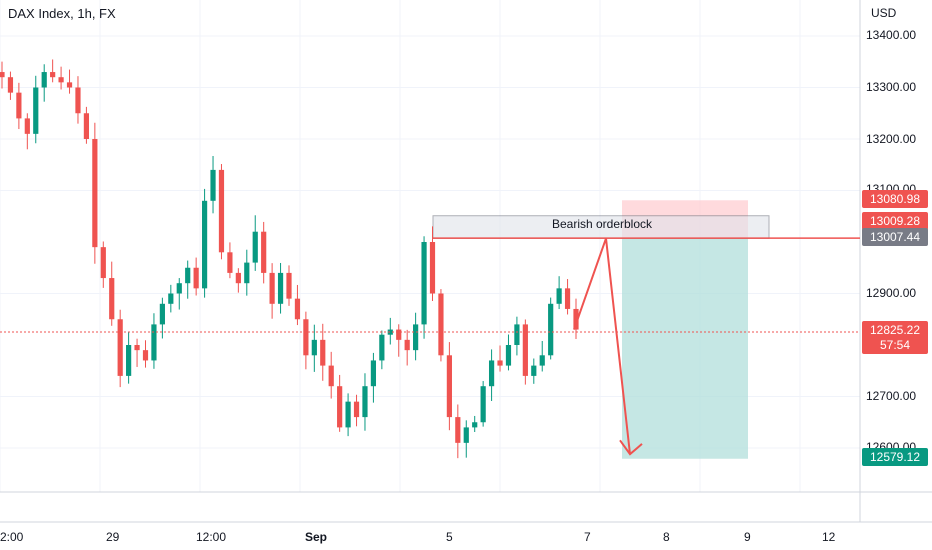 This screenshot has height=550, width=932. What do you see at coordinates (895, 330) in the screenshot?
I see `last-price-tag: 12825.22` at bounding box center [895, 330].